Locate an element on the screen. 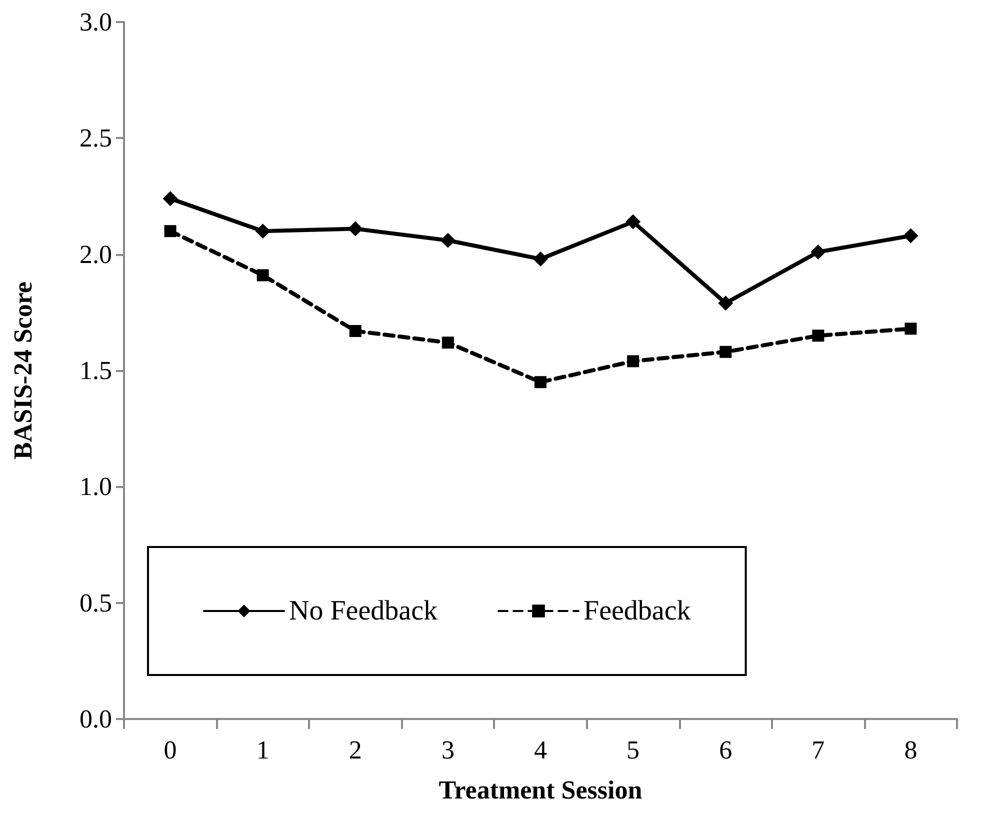 This screenshot has width=987, height=825. y-tick-label: 3.0 is located at coordinates (96, 22).